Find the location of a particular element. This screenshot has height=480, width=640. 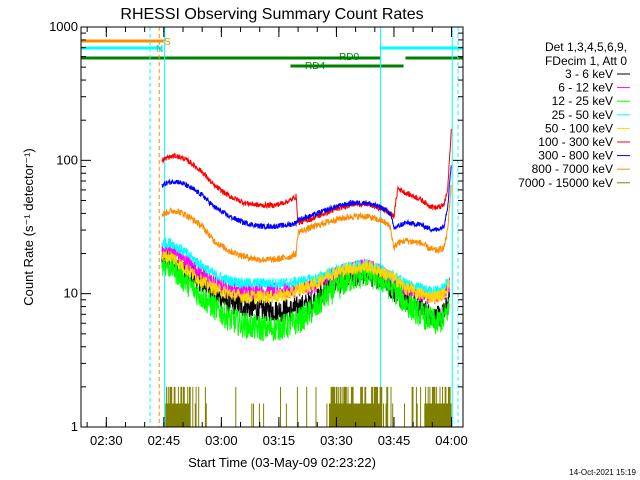

y-tick-label: 1 is located at coordinates (74, 426).